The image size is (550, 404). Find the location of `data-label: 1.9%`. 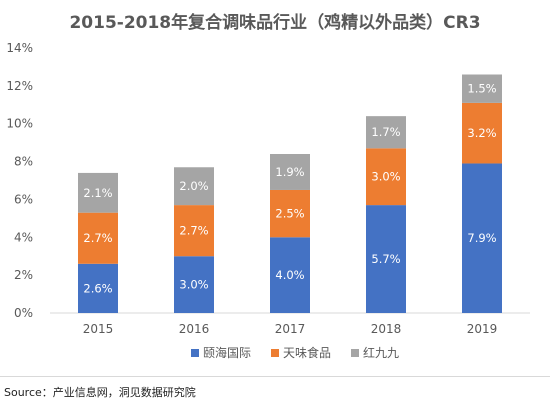

data-label: 1.9% is located at coordinates (289, 172).